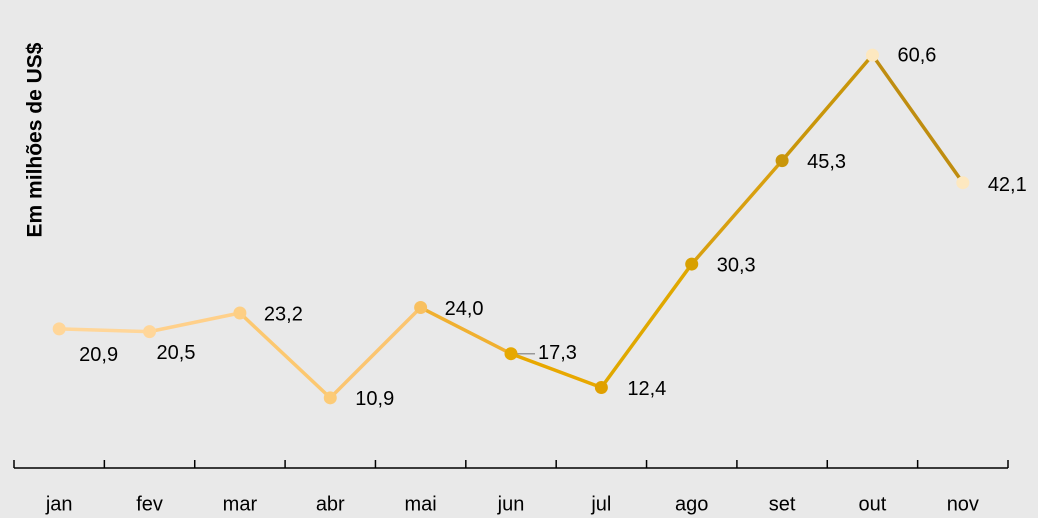 This screenshot has width=1038, height=518. Describe the element at coordinates (149, 504) in the screenshot. I see `x-tick-label: fev` at that location.